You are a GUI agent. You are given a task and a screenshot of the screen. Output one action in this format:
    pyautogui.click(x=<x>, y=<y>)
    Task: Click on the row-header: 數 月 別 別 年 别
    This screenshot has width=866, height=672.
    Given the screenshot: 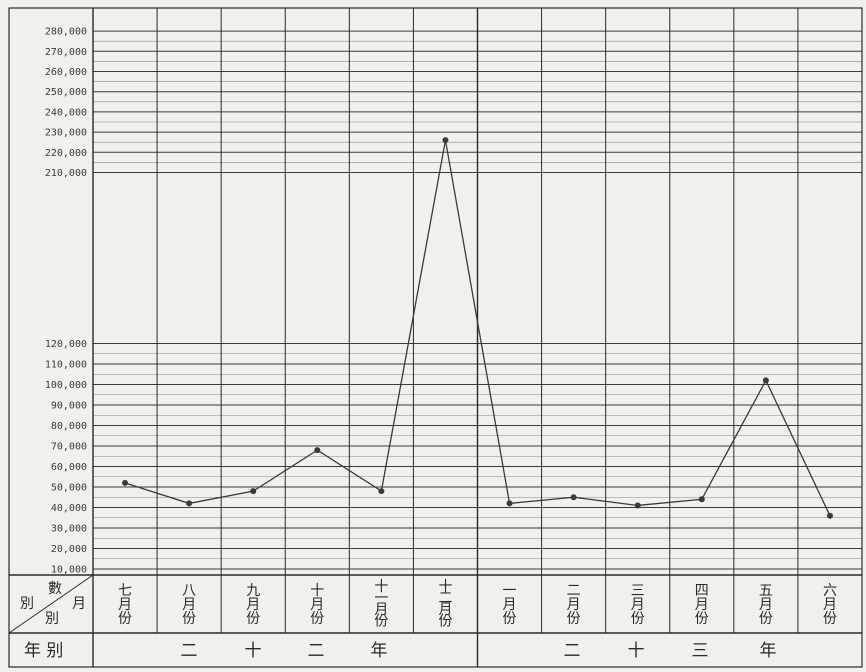 What is the action you would take?
    pyautogui.click(x=53, y=621)
    